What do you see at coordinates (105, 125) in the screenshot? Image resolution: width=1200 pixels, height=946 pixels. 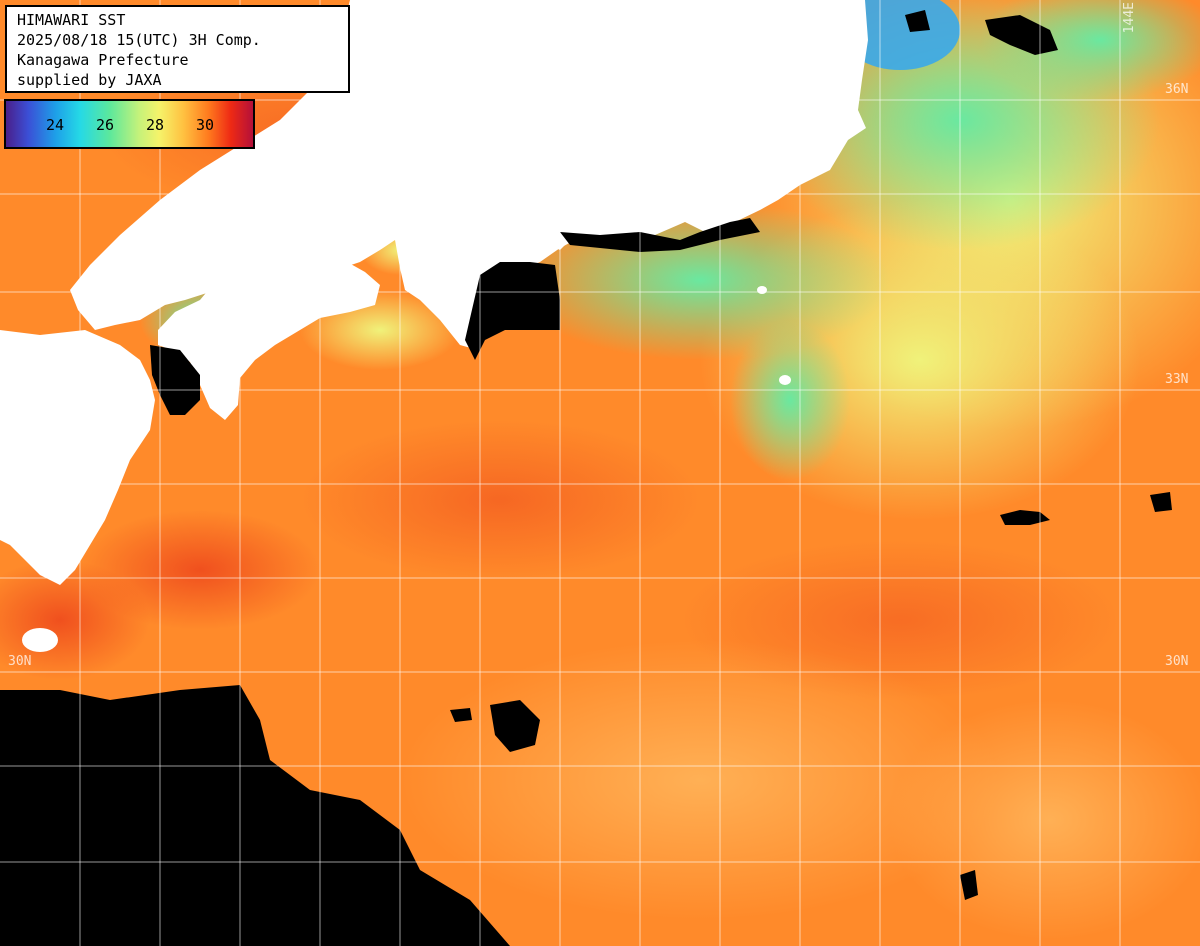 I see `legend-tick-26: 26` at bounding box center [105, 125].